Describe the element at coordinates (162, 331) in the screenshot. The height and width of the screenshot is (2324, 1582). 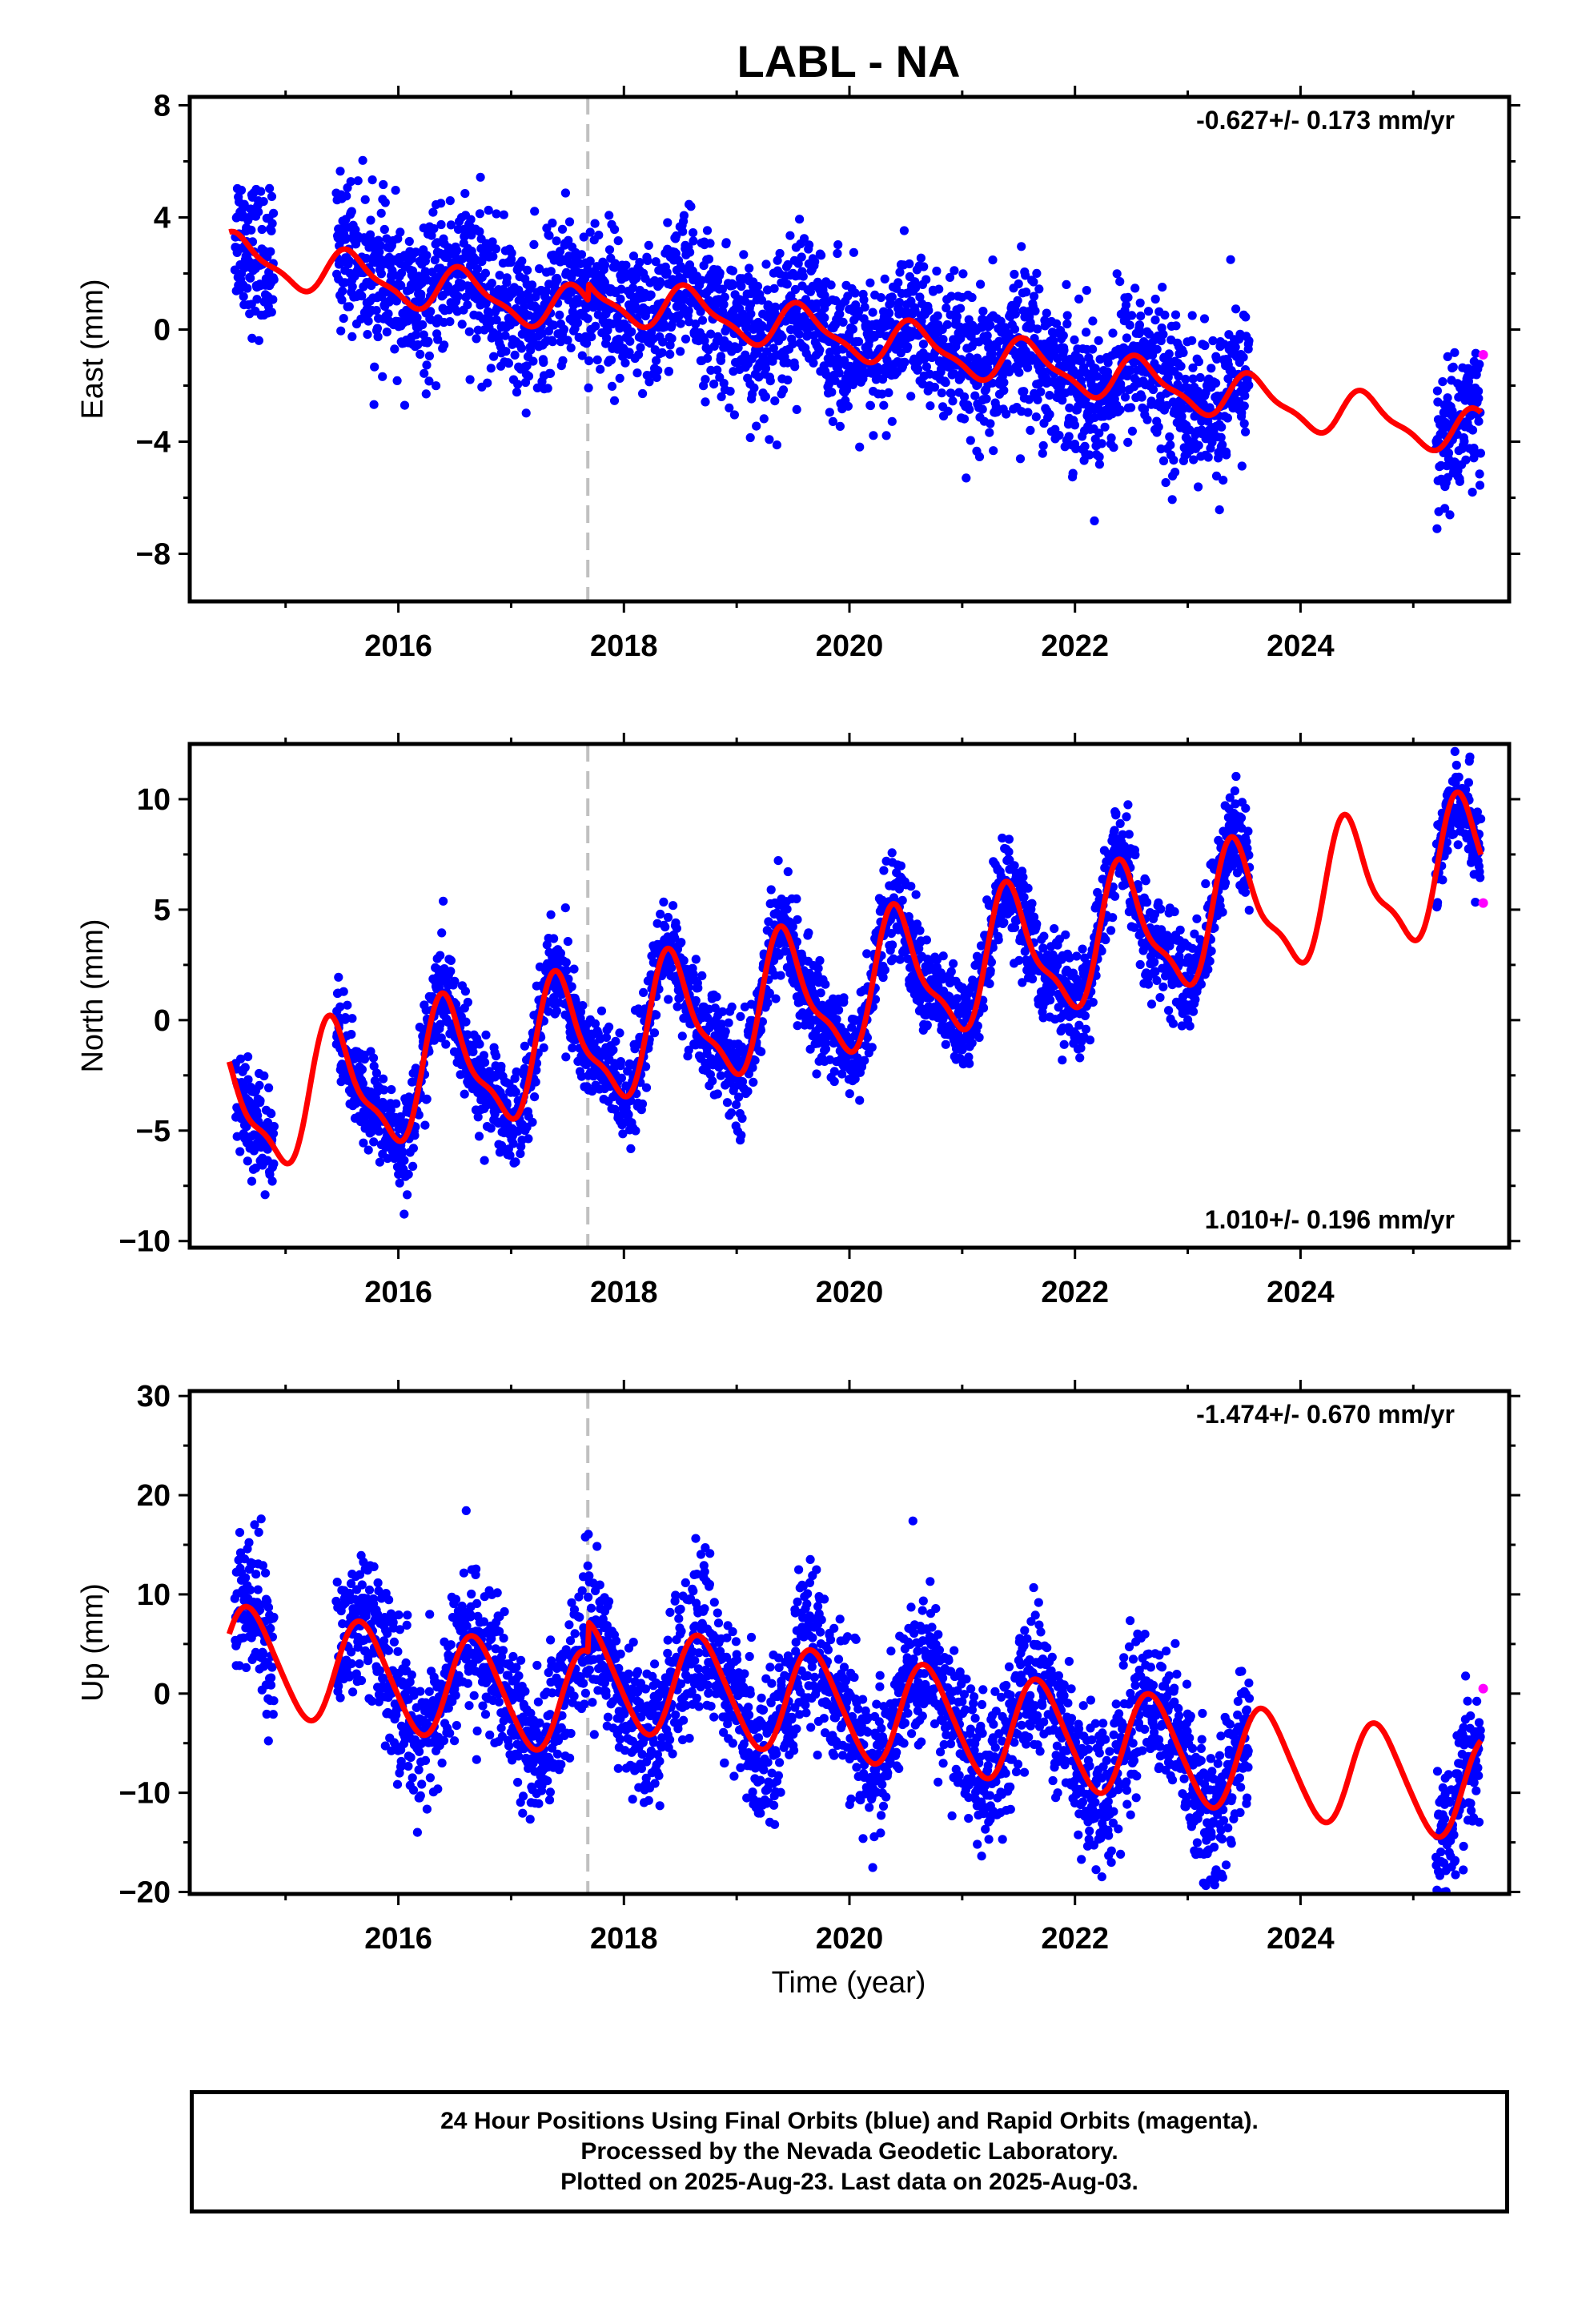
I see `y-tick-label: 0` at that location.